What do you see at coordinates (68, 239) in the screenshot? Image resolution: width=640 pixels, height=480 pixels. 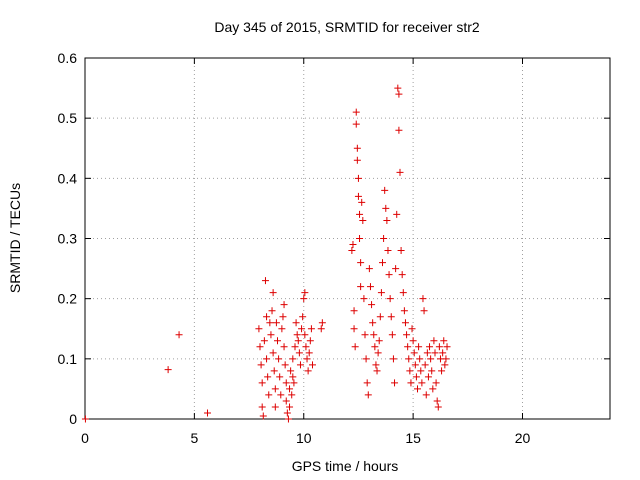 I see `y-tick-label: 0.3` at bounding box center [68, 239].